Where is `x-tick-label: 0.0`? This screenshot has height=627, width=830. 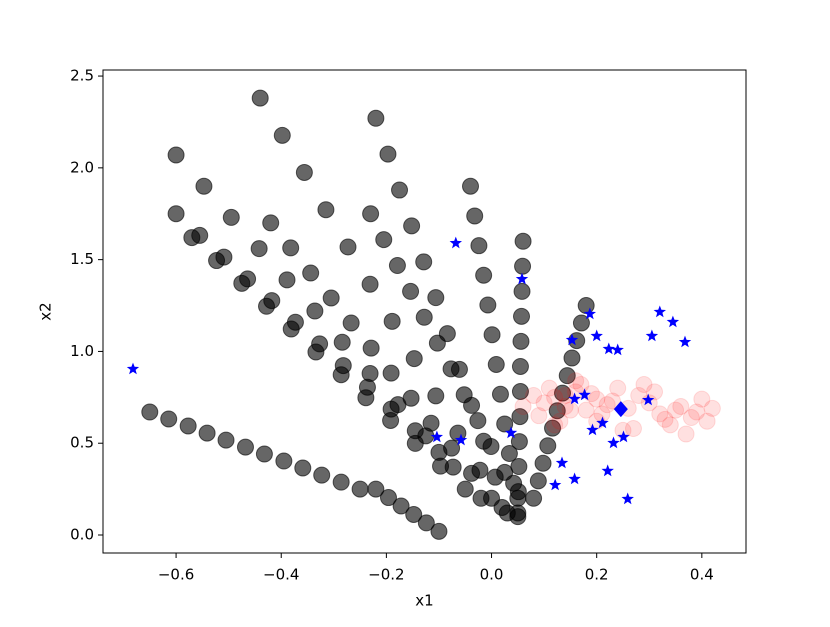
x-tick-label: 0.0 is located at coordinates (492, 575).